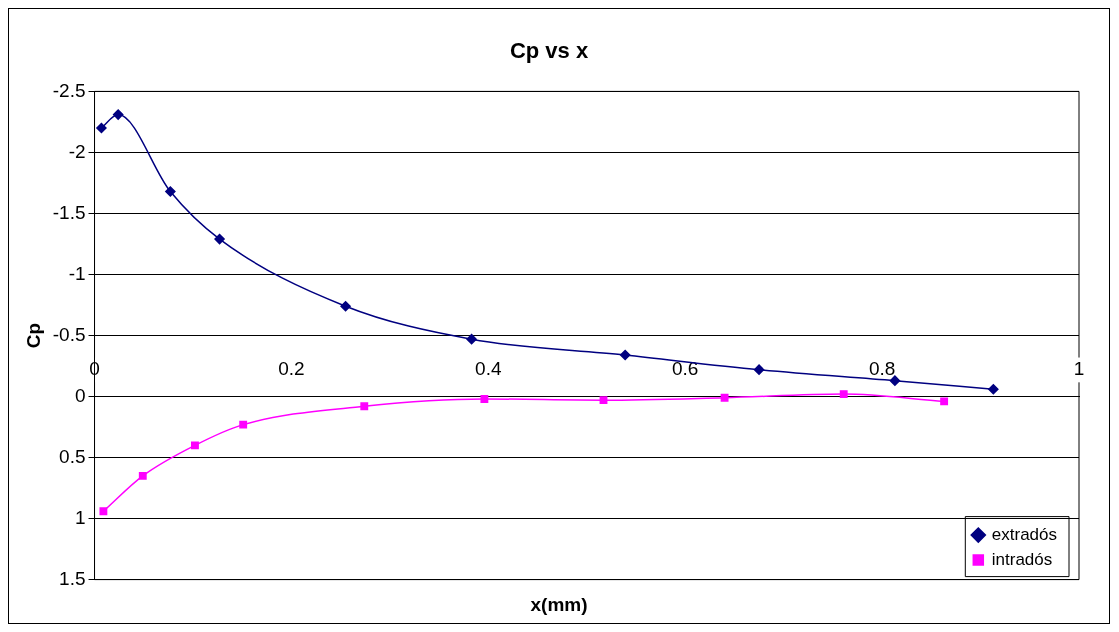 Image resolution: width=1119 pixels, height=632 pixels. I want to click on y-tick-label: -1.5, so click(69, 212).